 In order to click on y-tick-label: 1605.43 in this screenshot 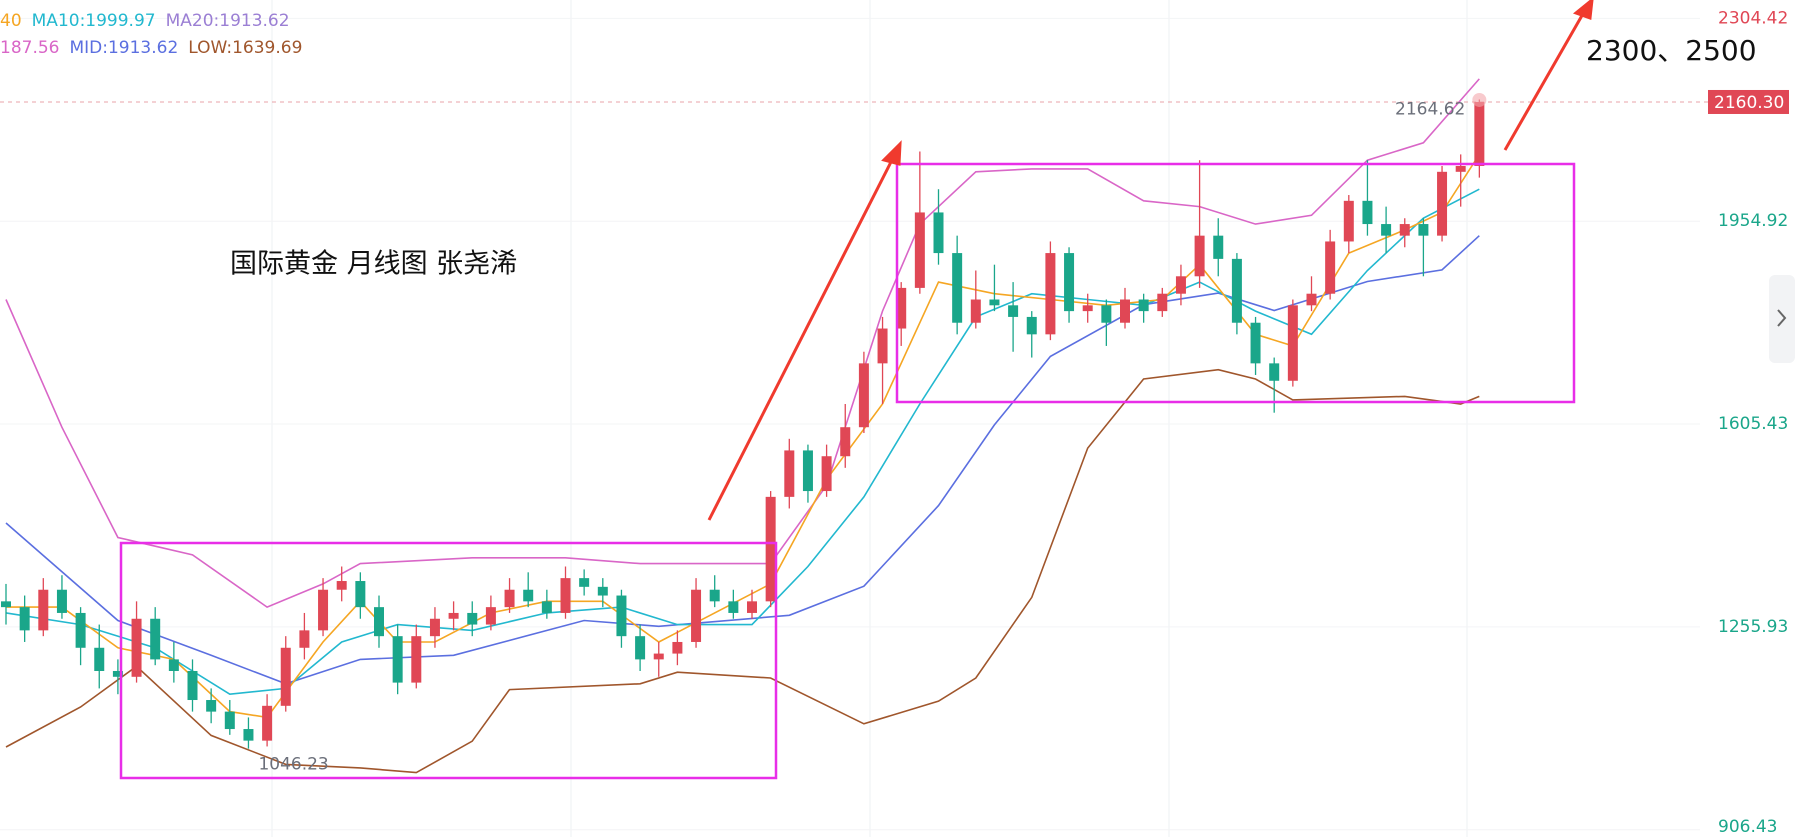, I will do `click(1753, 424)`.